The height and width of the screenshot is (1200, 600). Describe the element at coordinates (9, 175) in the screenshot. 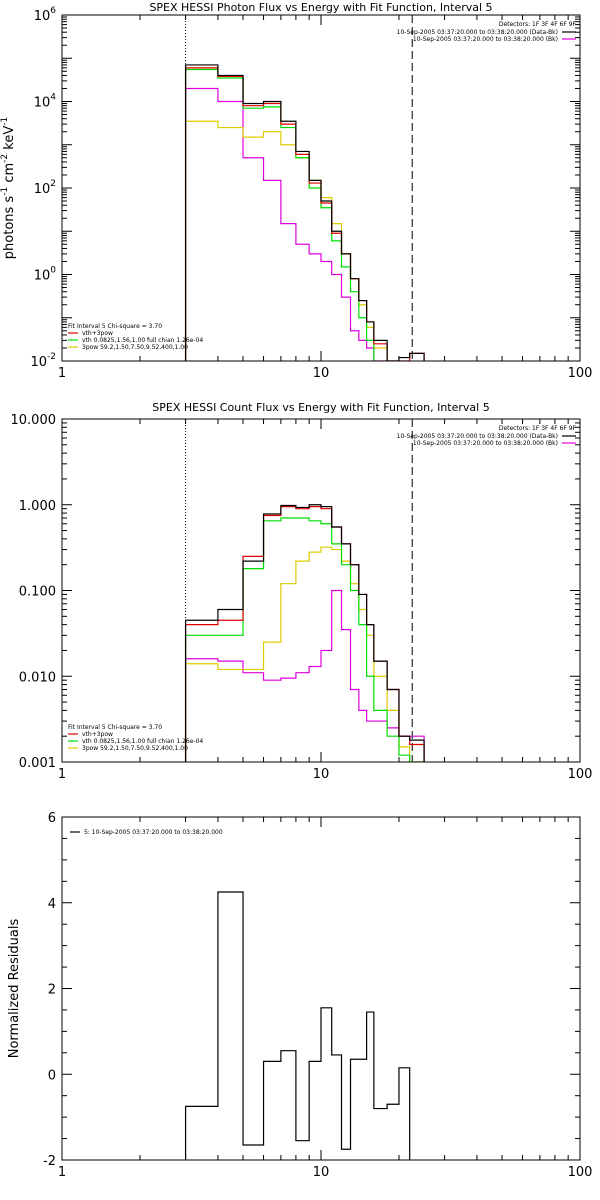

I see `y-label-unit: cm` at that location.